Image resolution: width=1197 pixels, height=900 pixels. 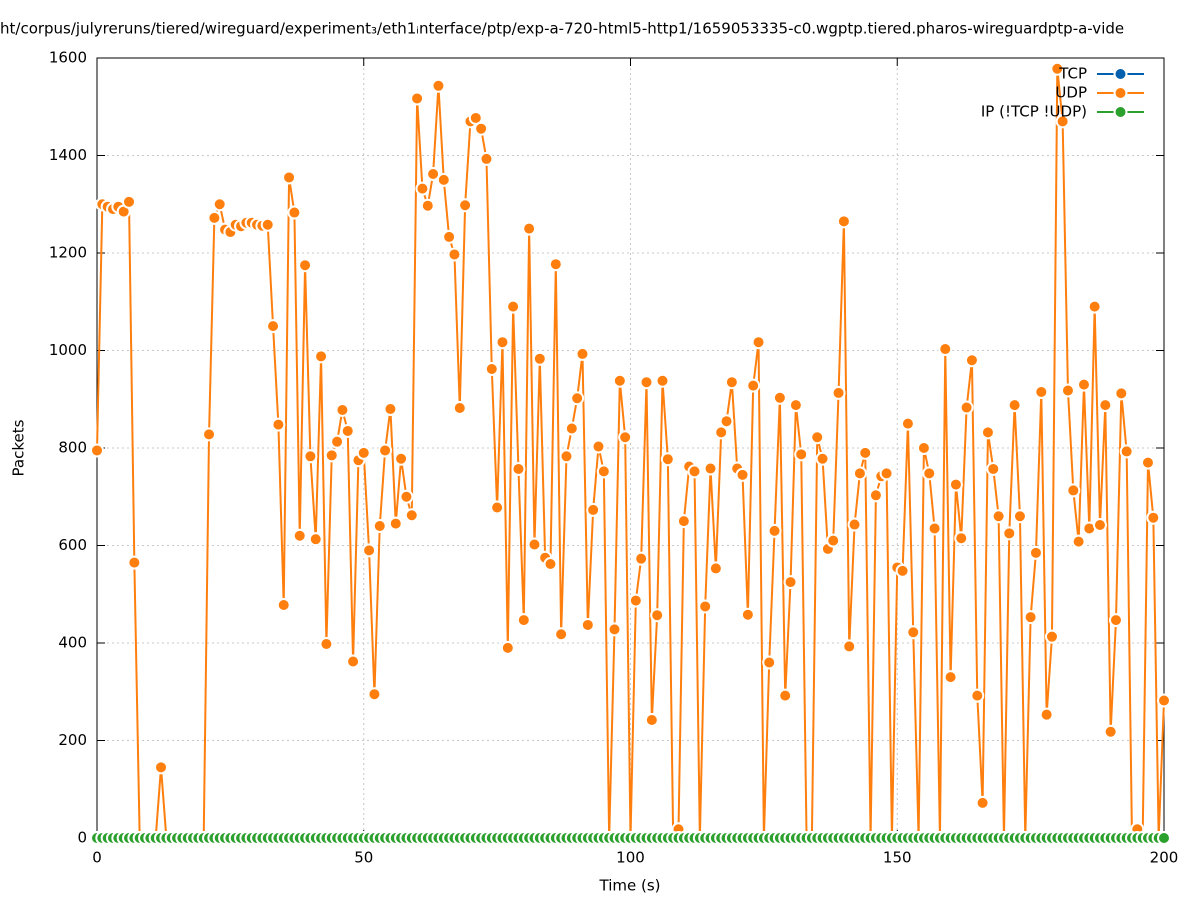 What do you see at coordinates (82, 838) in the screenshot?
I see `y-tick-label: 0` at bounding box center [82, 838].